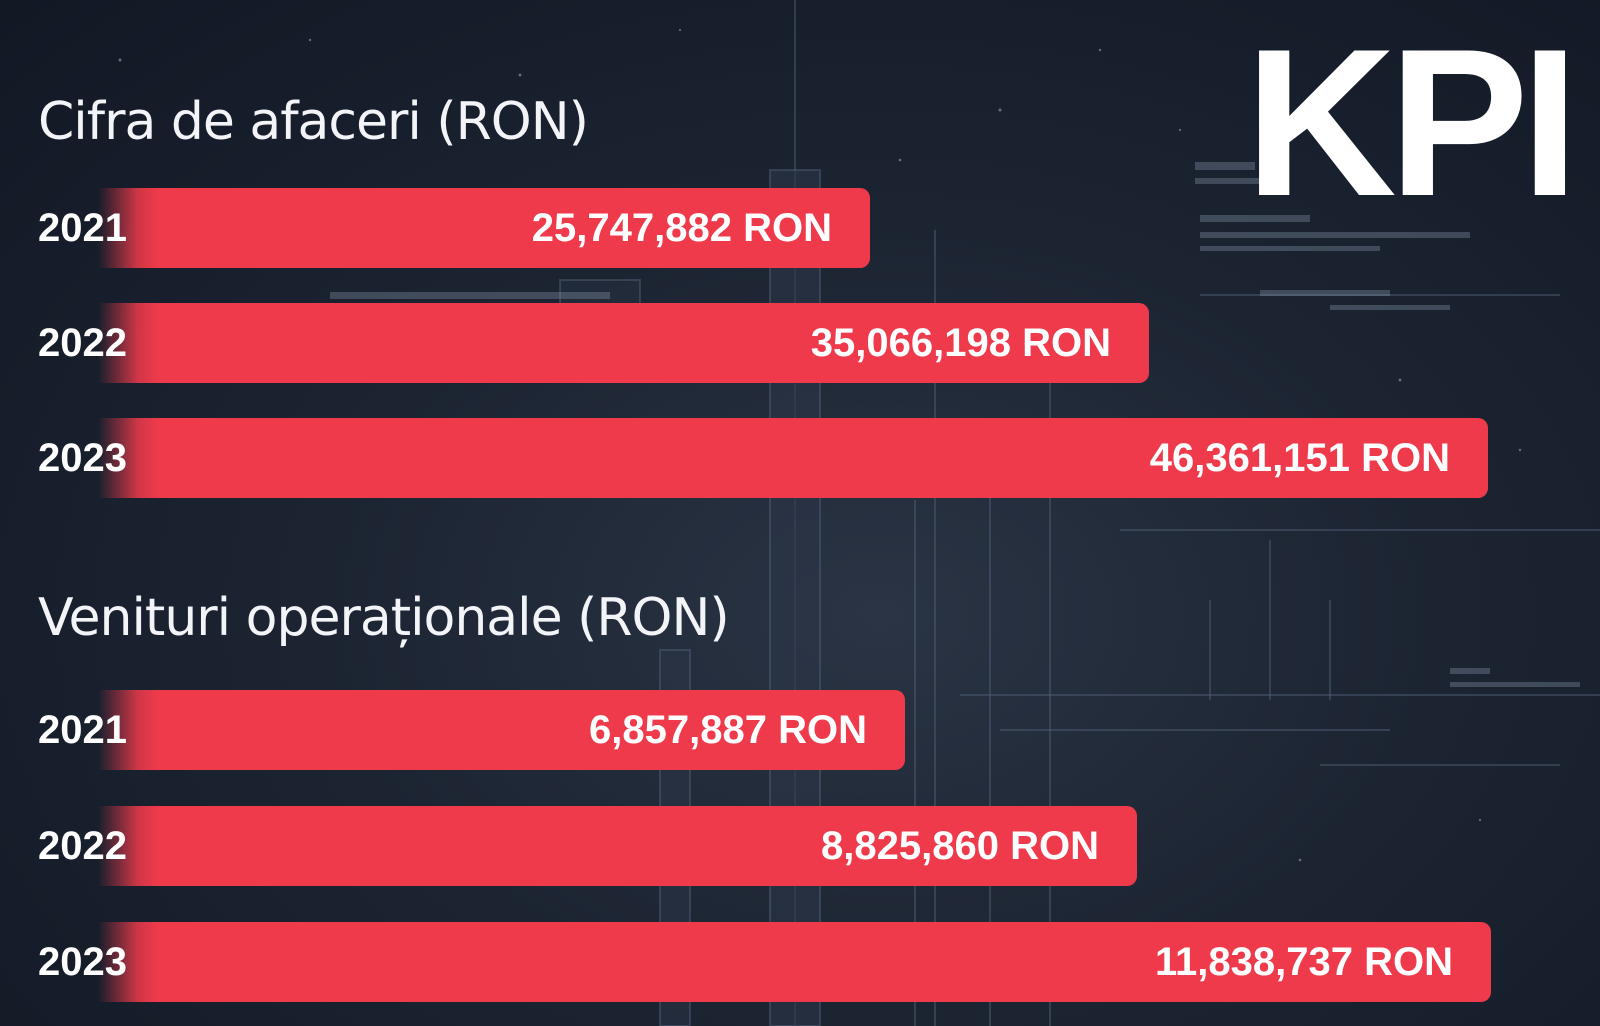  I want to click on turnover-year-label-2023: 2023, so click(82, 458).